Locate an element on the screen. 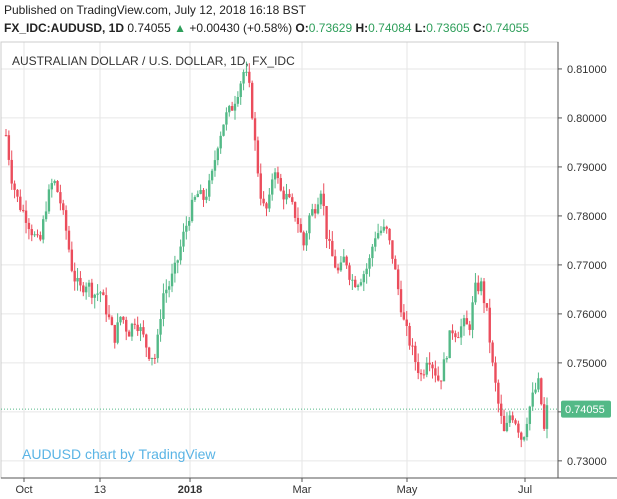 The height and width of the screenshot is (499, 617). y-tick-label: 0.75000 is located at coordinates (587, 364).